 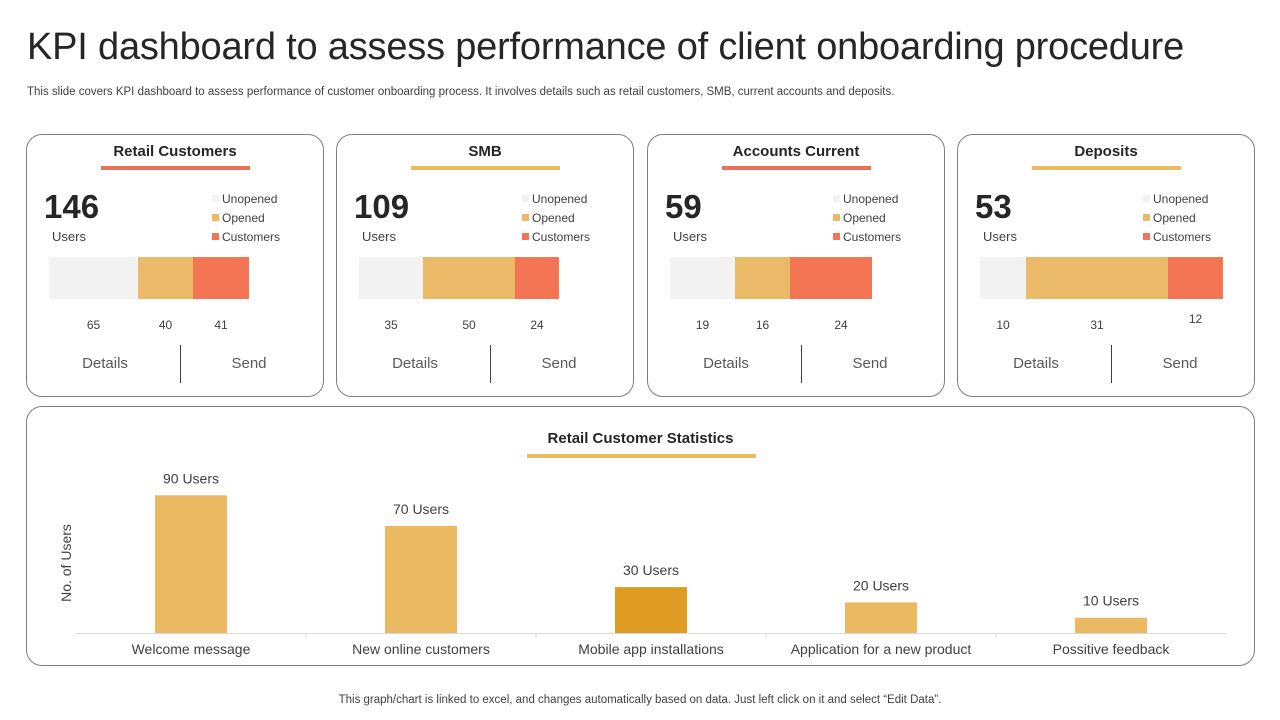 What do you see at coordinates (881, 585) in the screenshot?
I see `bar-data-label: 20 Users` at bounding box center [881, 585].